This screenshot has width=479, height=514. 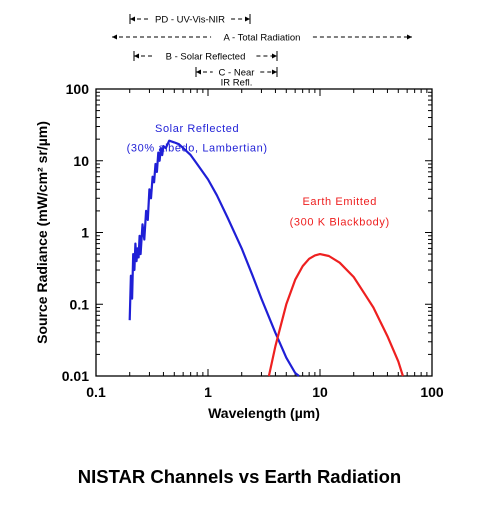 I want to click on y-axis-label: Source Radiance (mW/cm² sr/µm), so click(x=42, y=232).